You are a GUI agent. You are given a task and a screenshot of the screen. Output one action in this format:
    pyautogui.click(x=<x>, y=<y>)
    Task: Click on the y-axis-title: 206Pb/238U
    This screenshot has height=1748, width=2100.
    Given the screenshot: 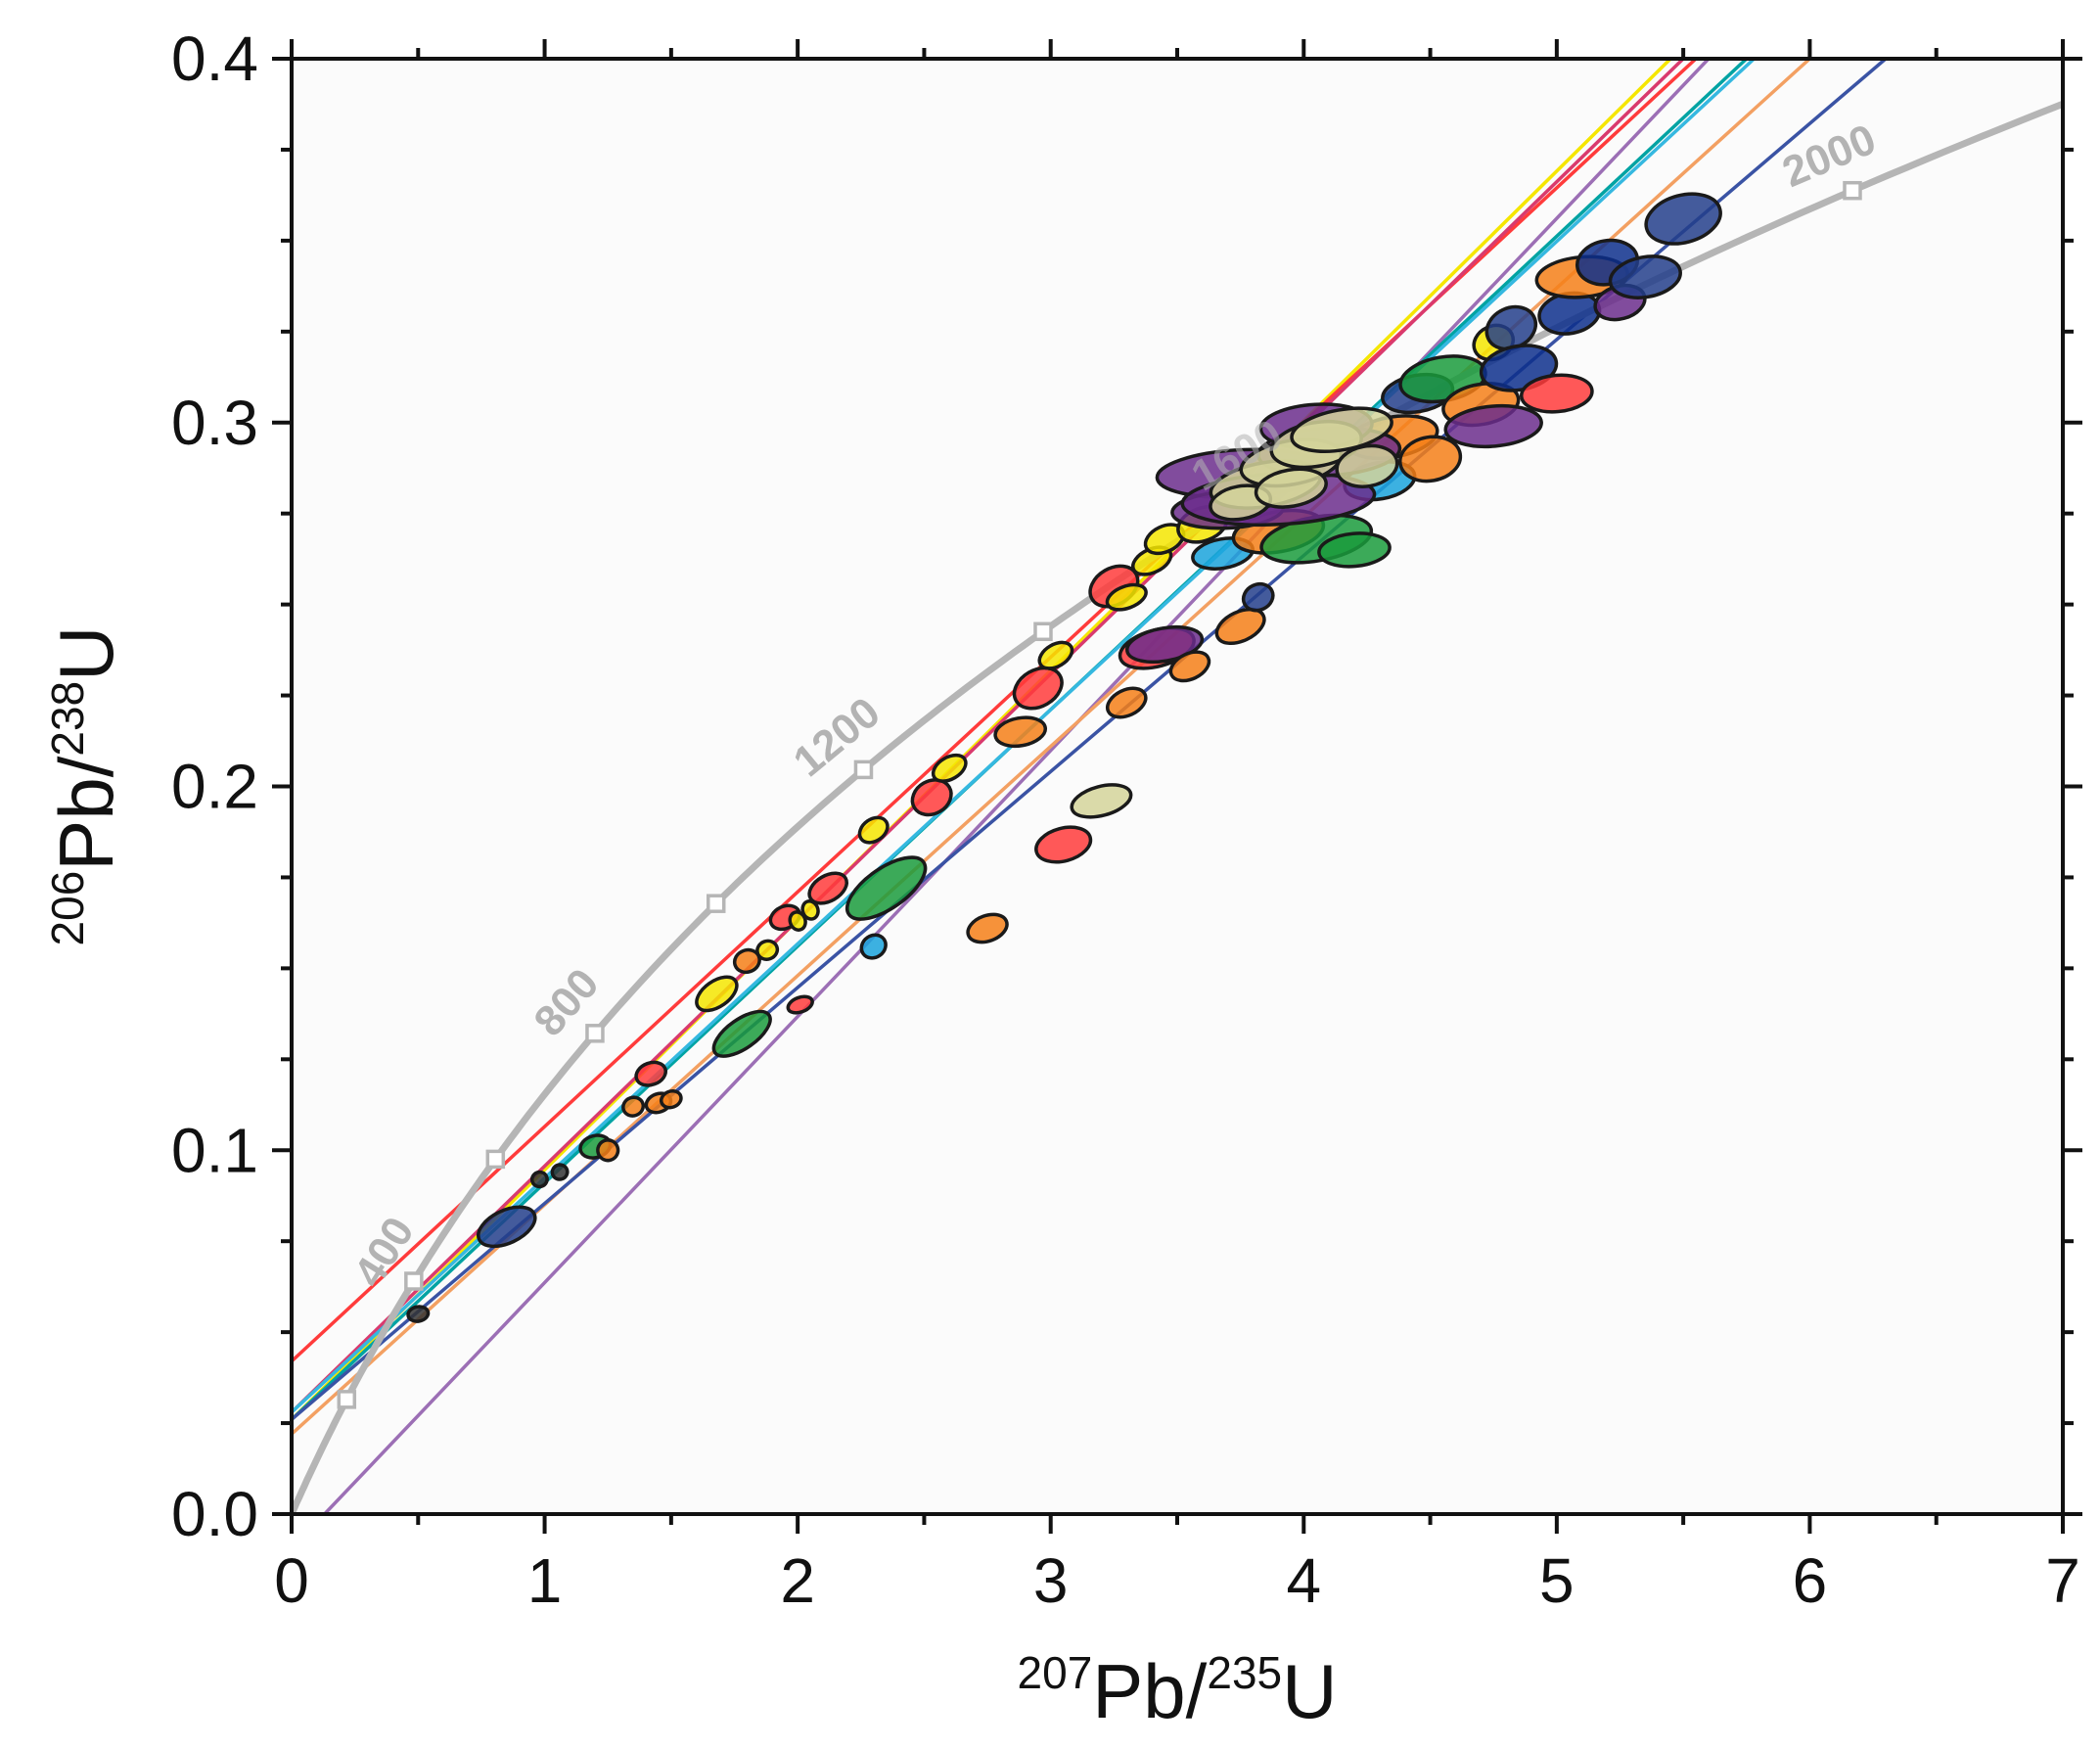 What is the action you would take?
    pyautogui.click(x=85, y=786)
    